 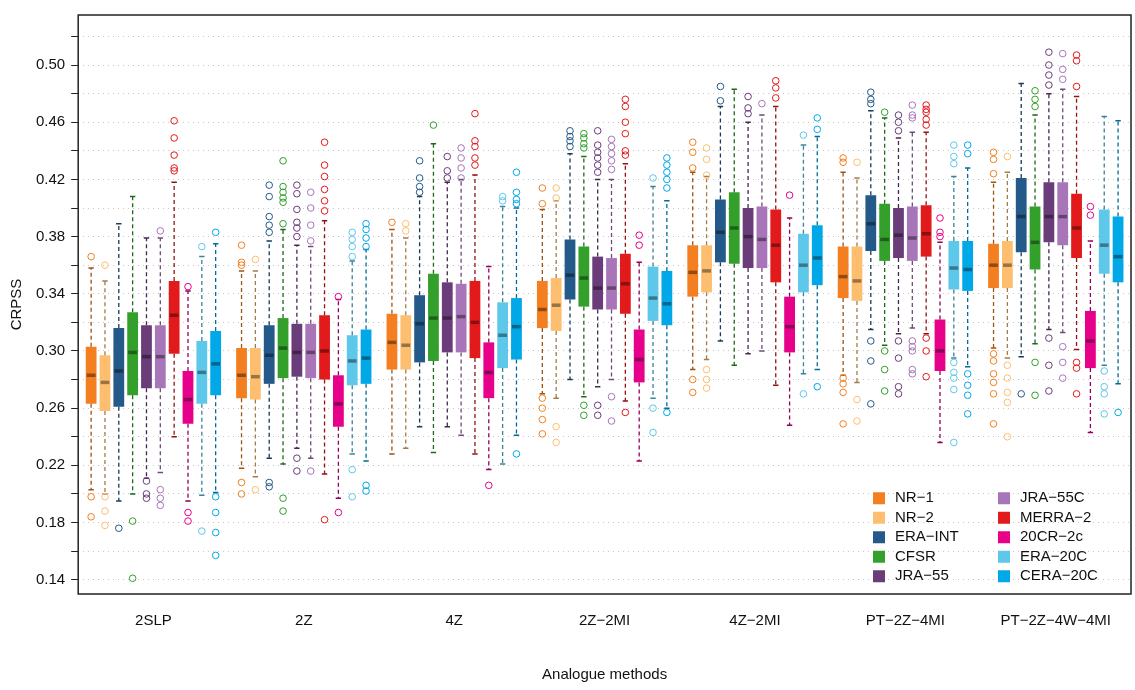 What do you see at coordinates (755, 620) in the screenshot?
I see `x-tick-label: 4Z−2MI` at bounding box center [755, 620].